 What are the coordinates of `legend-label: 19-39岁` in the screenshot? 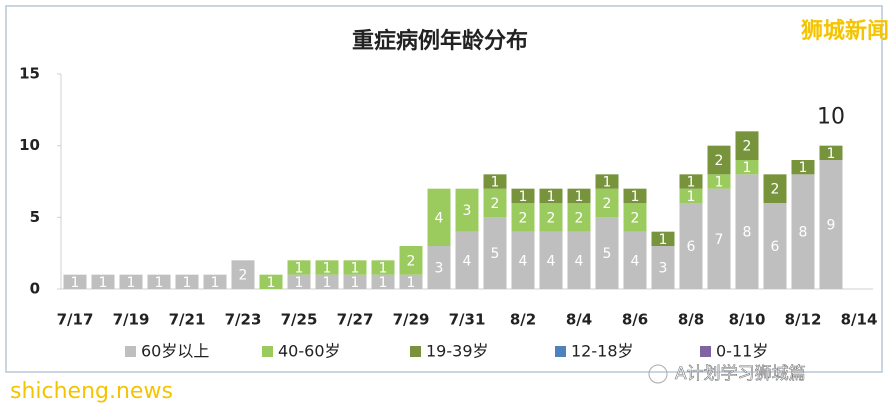 It's located at (457, 351).